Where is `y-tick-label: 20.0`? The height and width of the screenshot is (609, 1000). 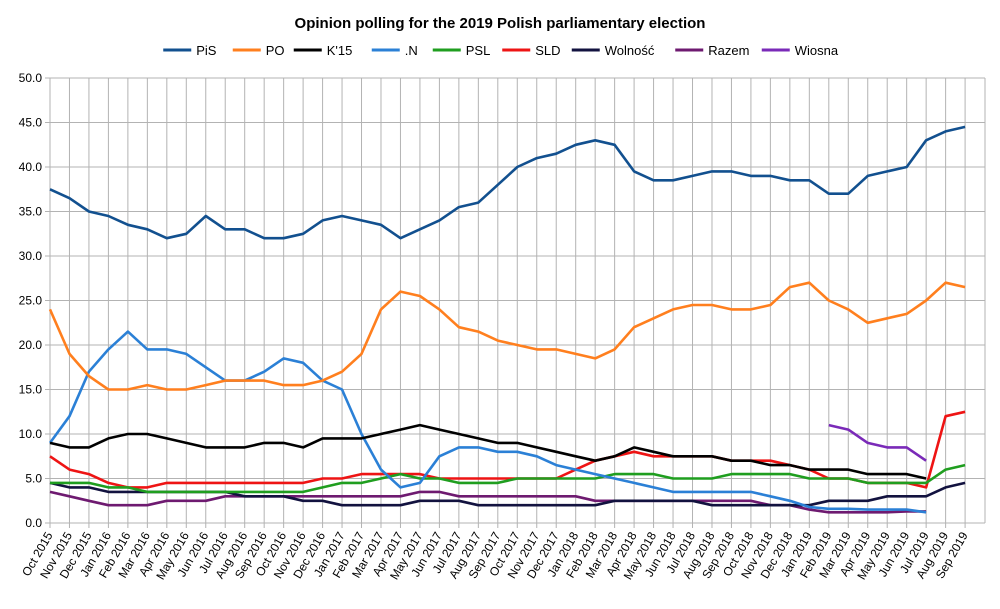 y-tick-label: 20.0 is located at coordinates (31, 345).